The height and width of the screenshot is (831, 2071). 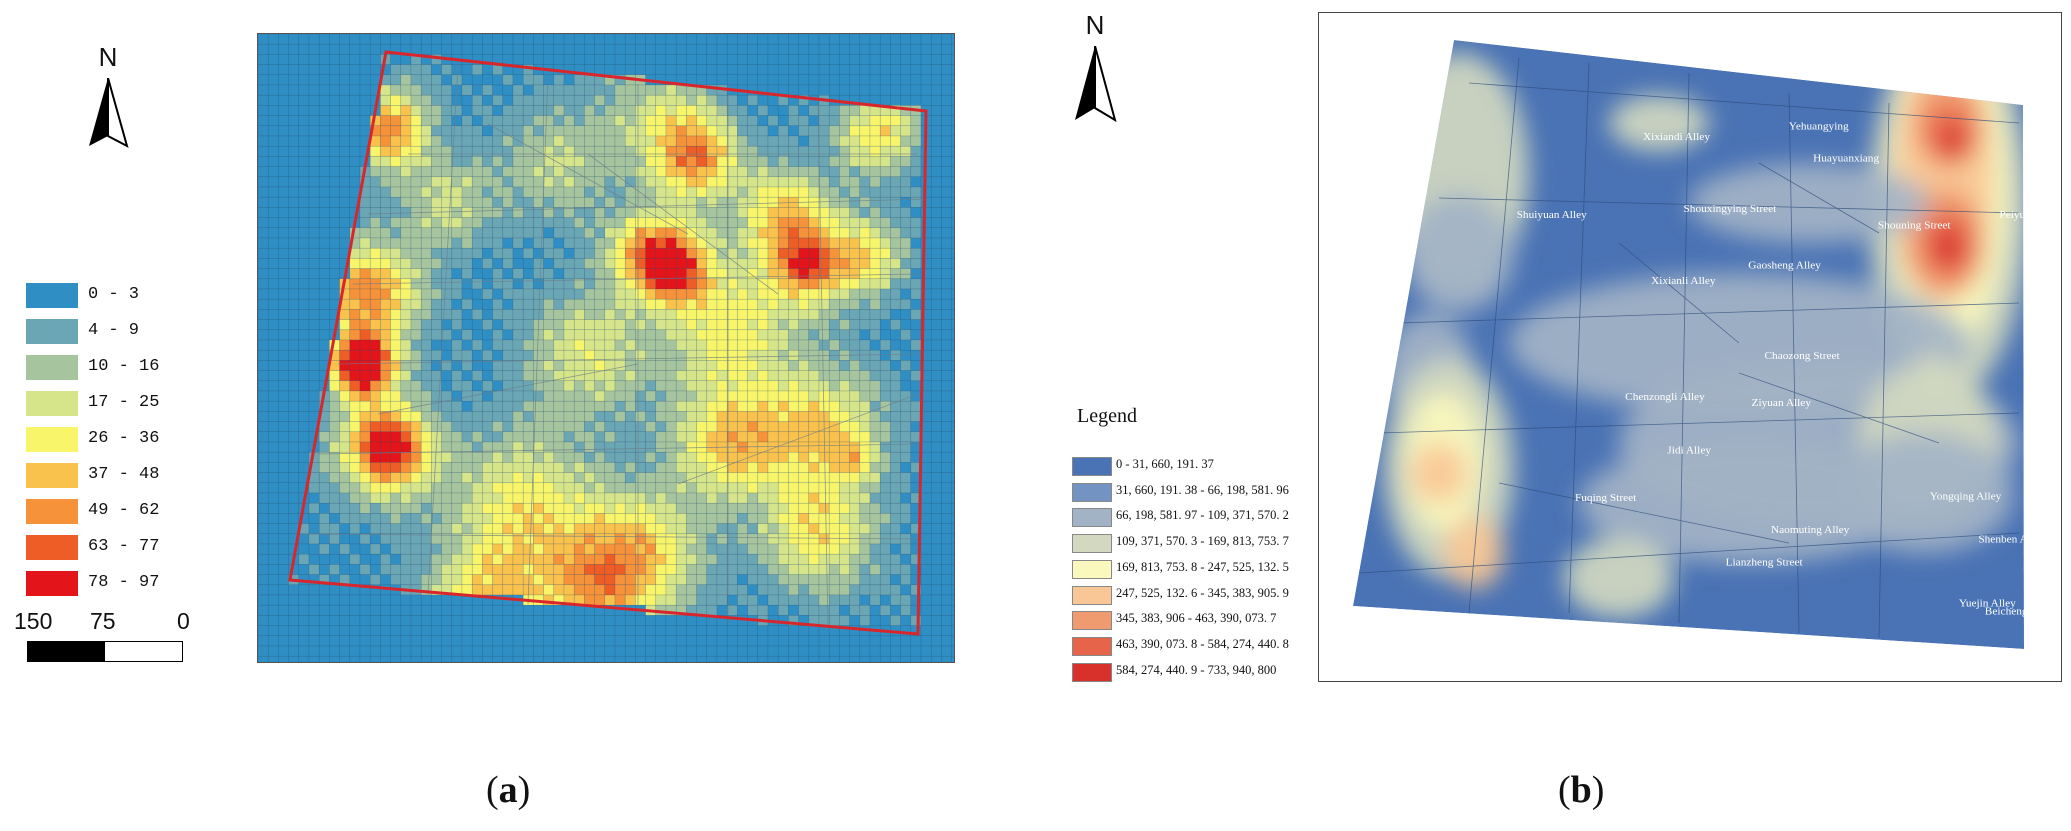 I want to click on legend-item: 169, 813, 753. 8 - 247, 525, 132. 5, so click(x=1207, y=571).